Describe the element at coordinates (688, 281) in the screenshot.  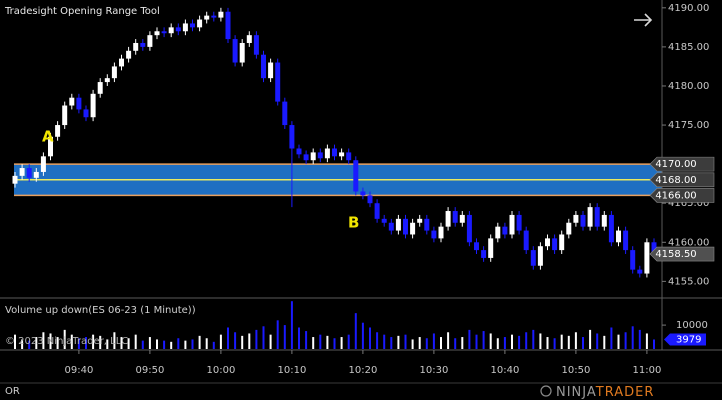
I see `y-tick-label: 4155.00` at that location.